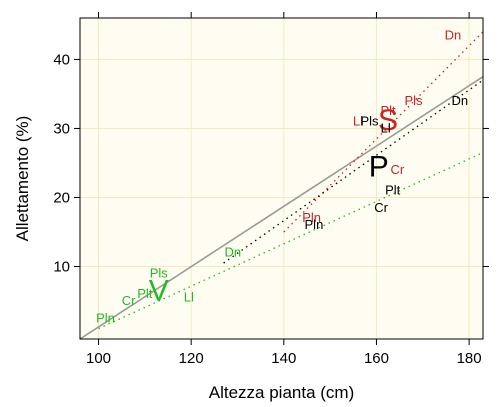 The width and height of the screenshot is (500, 407). Describe the element at coordinates (22, 179) in the screenshot. I see `y-axis-label: Allettamento (%)` at that location.